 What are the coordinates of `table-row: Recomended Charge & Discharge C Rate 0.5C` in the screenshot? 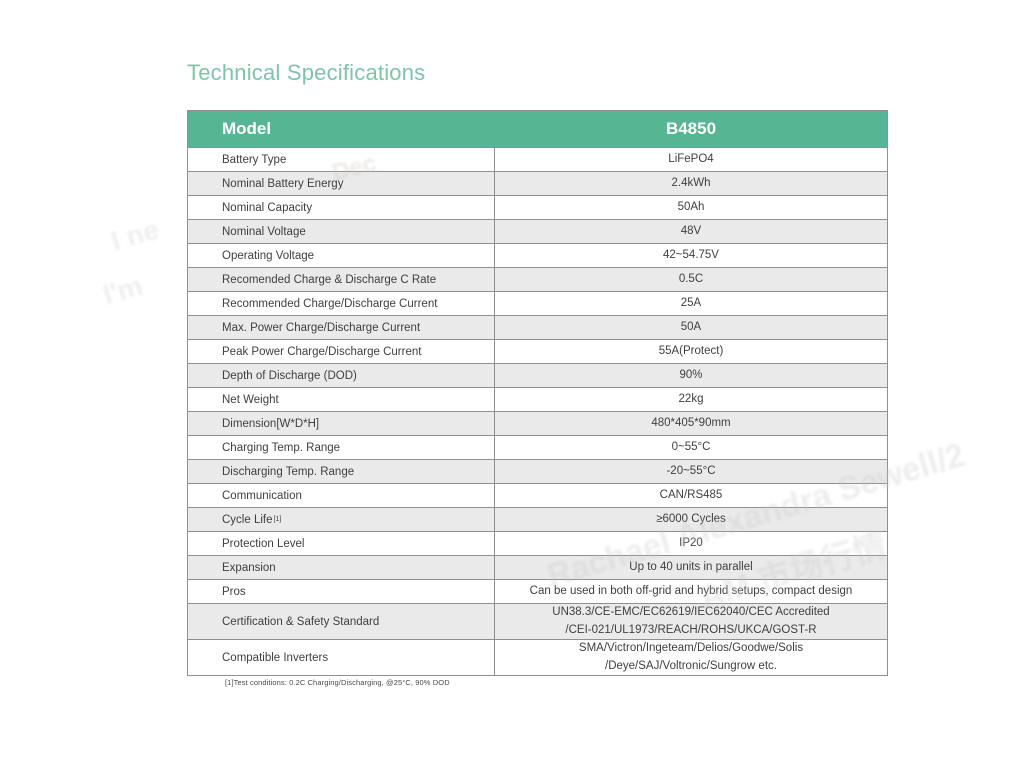 It's located at (537, 279).